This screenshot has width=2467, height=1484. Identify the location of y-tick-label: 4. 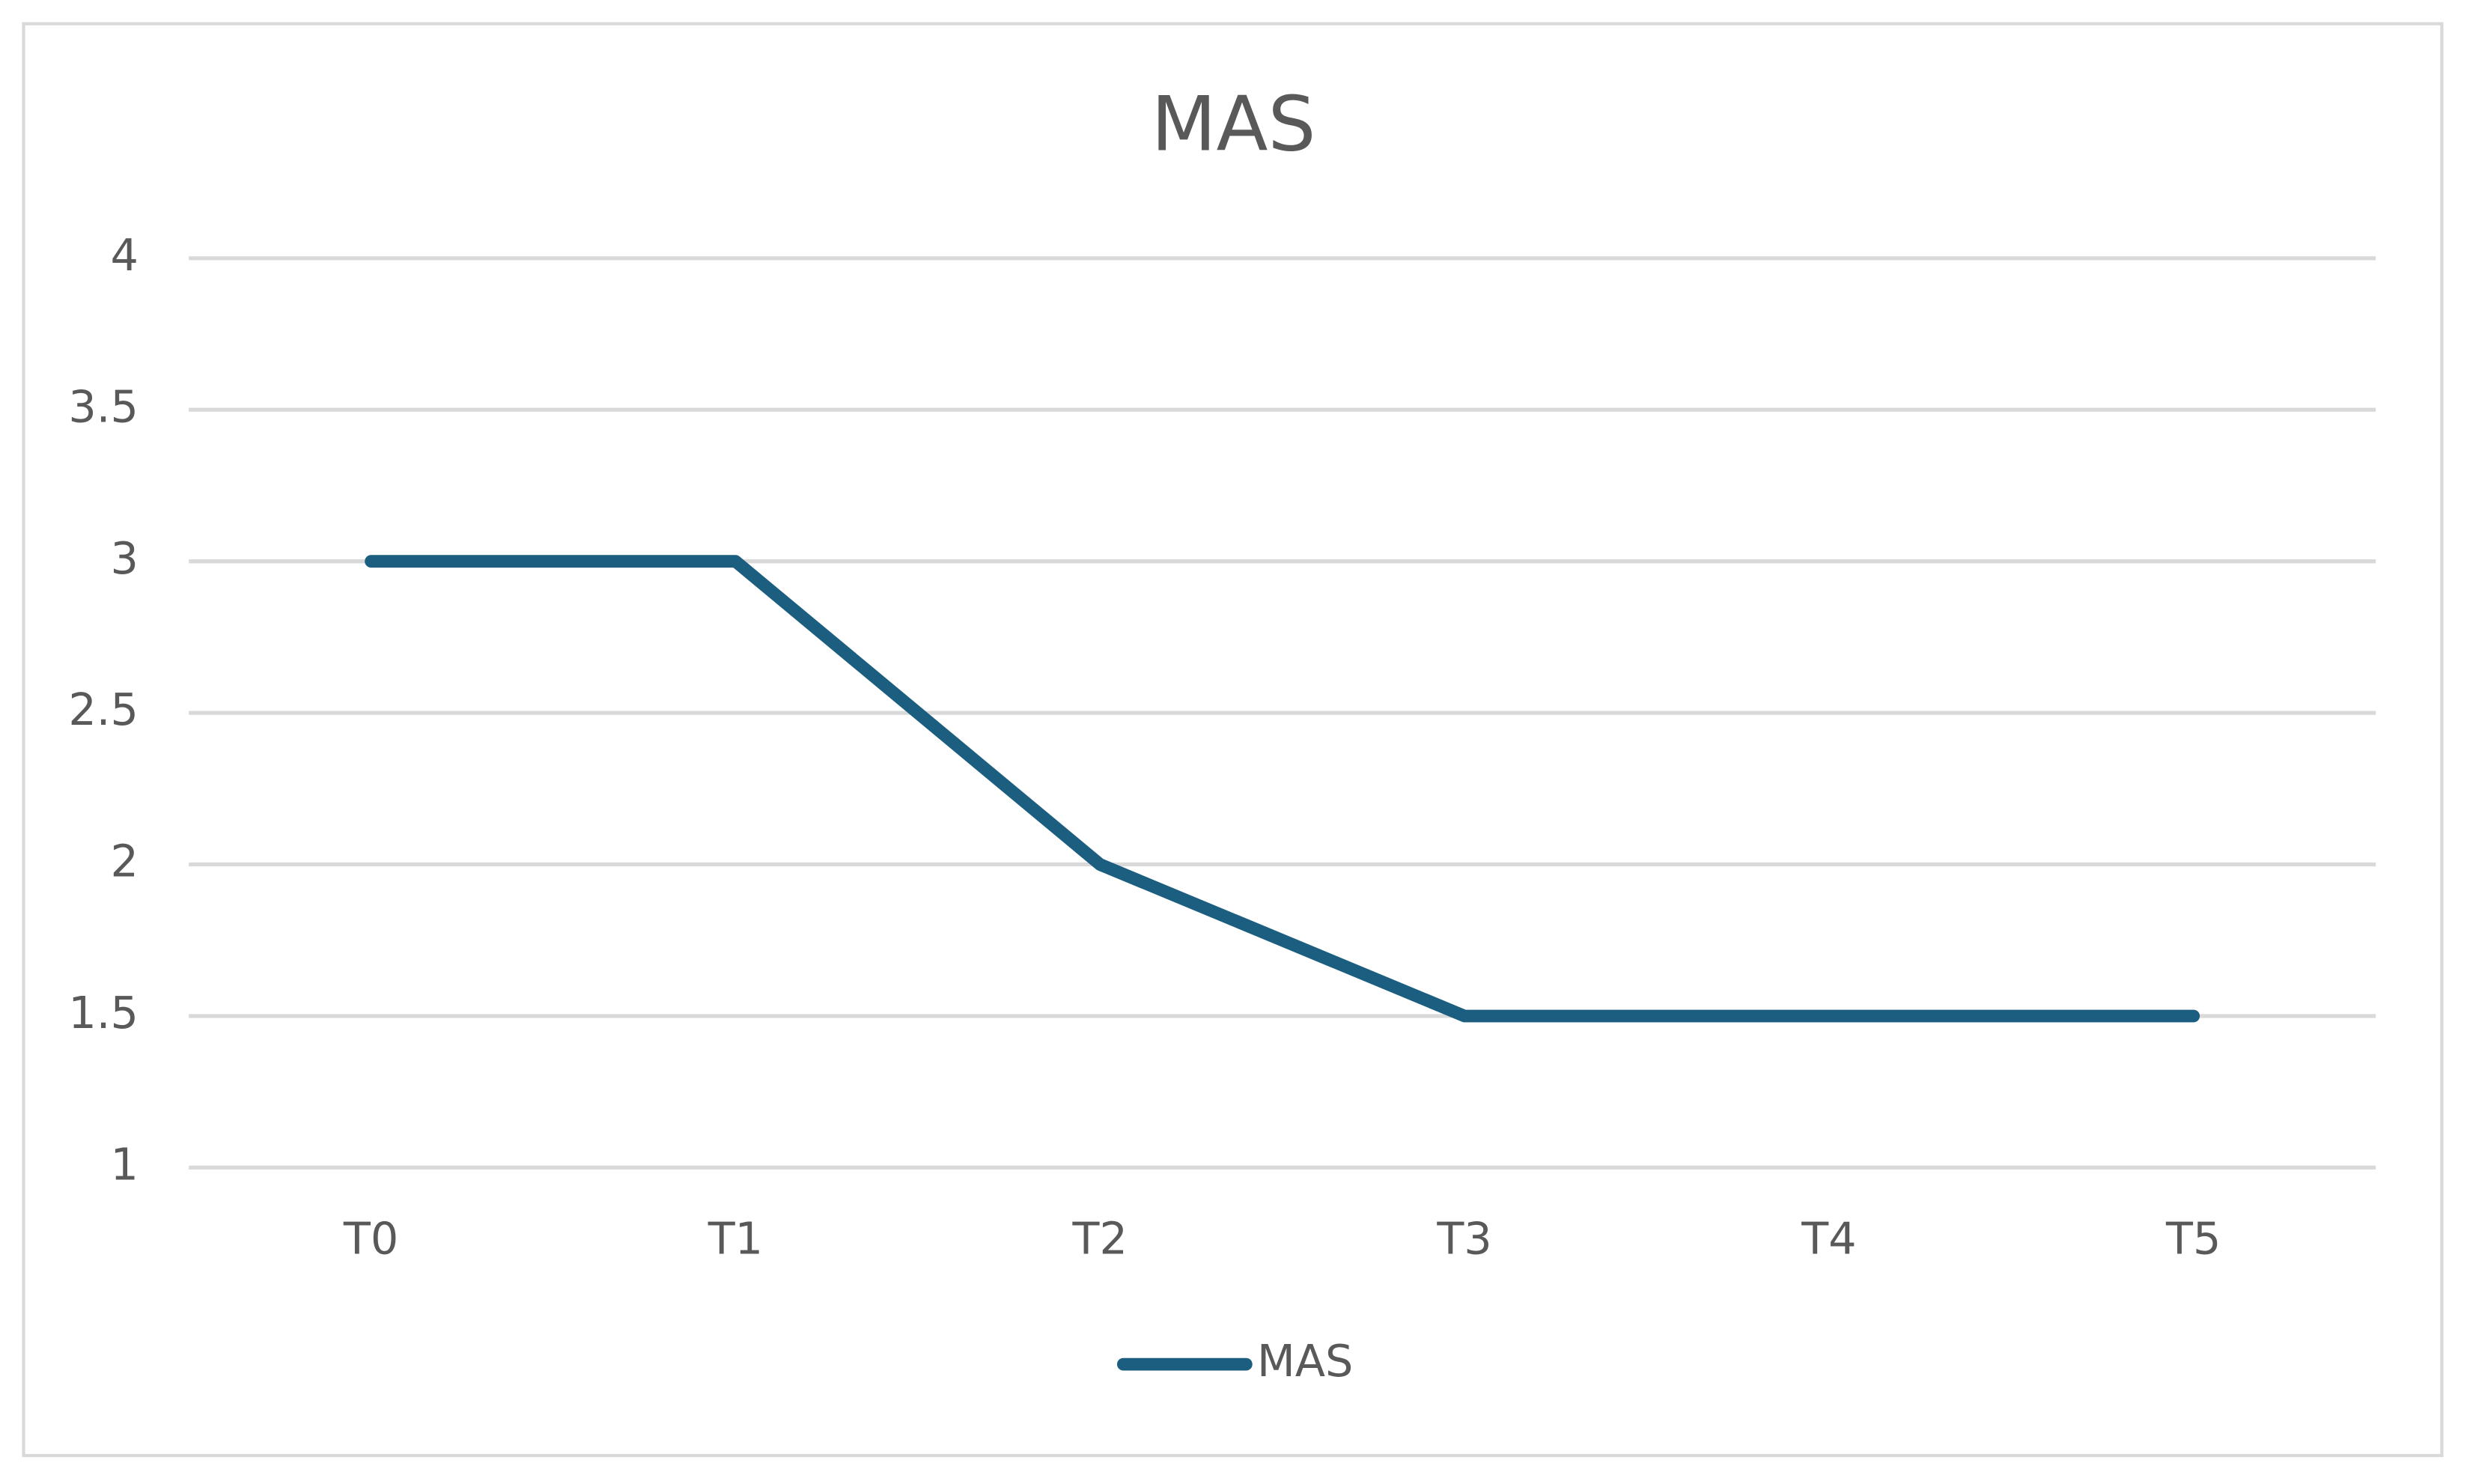
(124, 255).